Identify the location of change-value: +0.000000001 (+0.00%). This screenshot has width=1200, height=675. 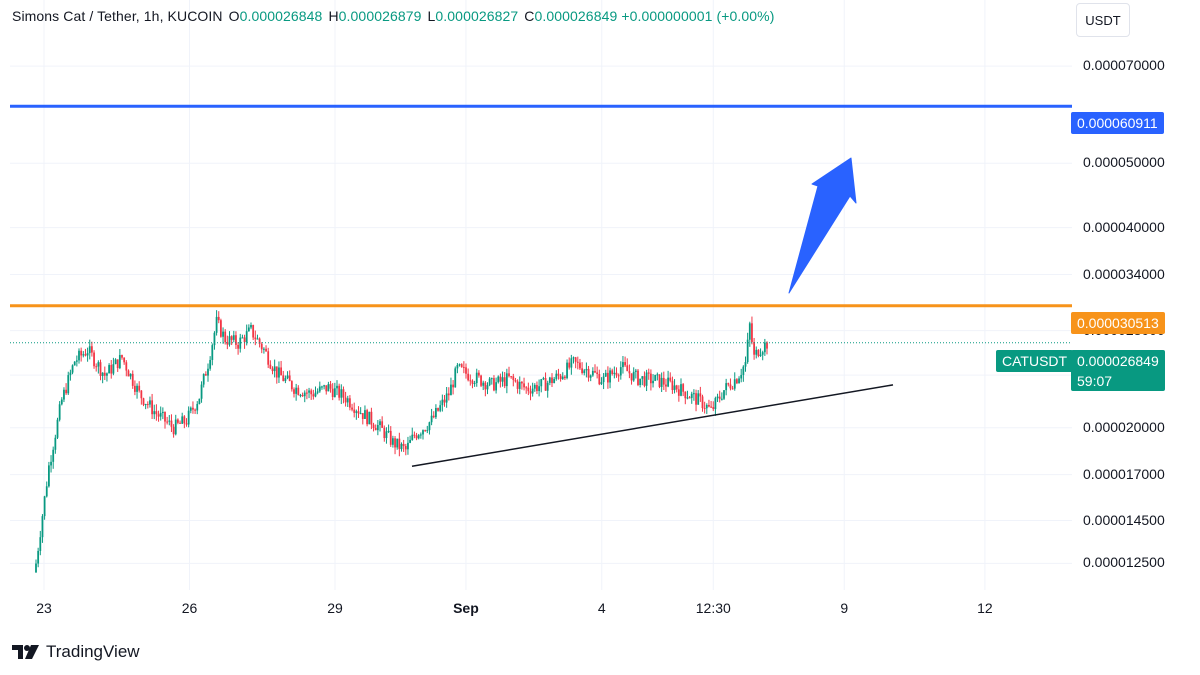
(698, 16).